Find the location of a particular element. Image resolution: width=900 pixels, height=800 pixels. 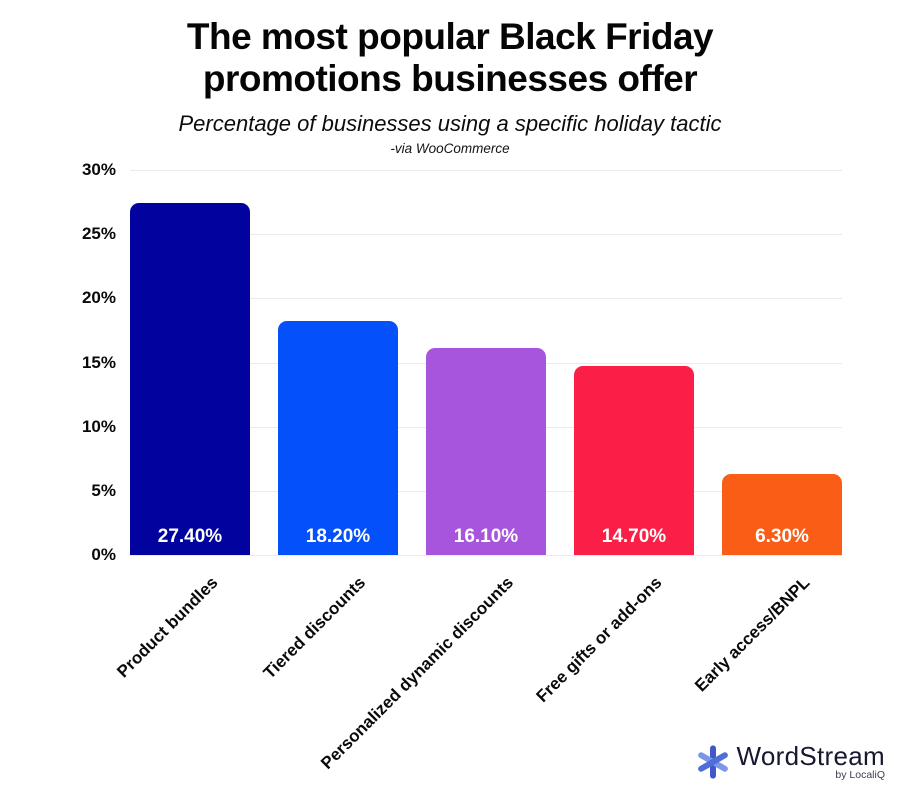

y-axis-tick-label: 5% is located at coordinates (103, 490).